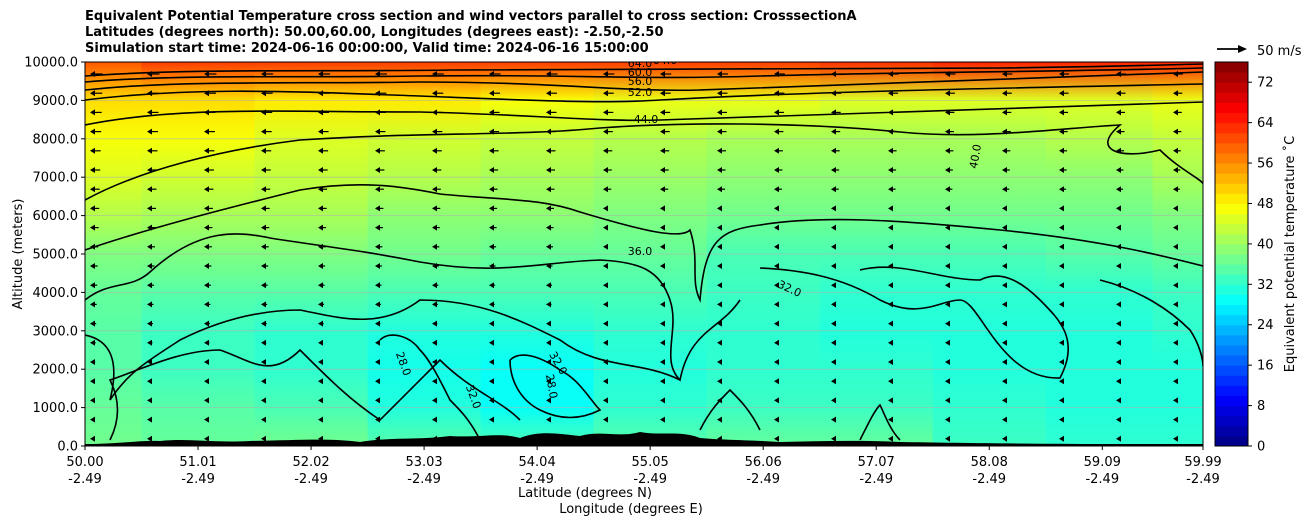  What do you see at coordinates (585, 493) in the screenshot?
I see `x-axis-label-latitude: Latitude (degrees N)` at bounding box center [585, 493].